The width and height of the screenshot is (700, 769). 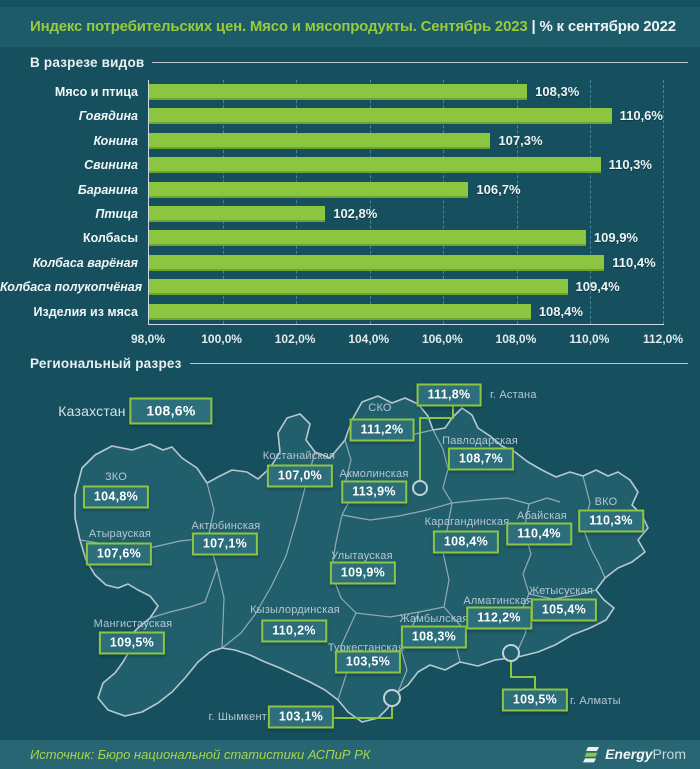 What do you see at coordinates (615, 238) in the screenshot?
I see `bar-value: 109,9%` at bounding box center [615, 238].